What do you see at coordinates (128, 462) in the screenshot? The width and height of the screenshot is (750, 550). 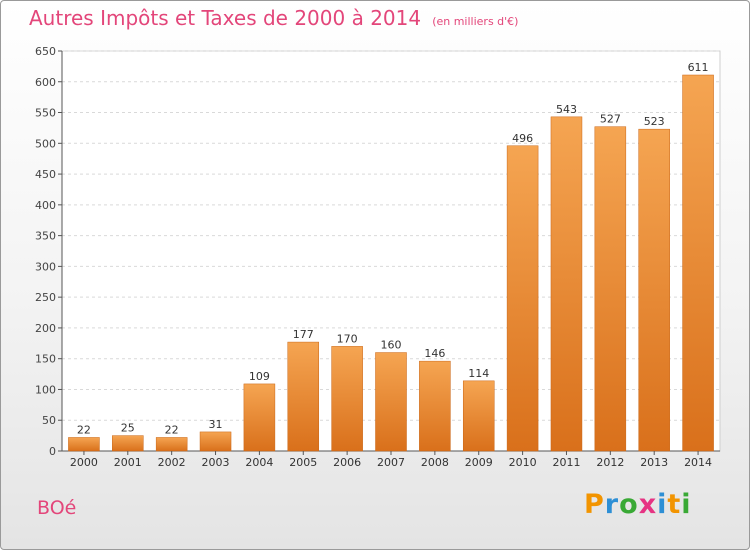 I see `x-tick-label: 2001` at bounding box center [128, 462].